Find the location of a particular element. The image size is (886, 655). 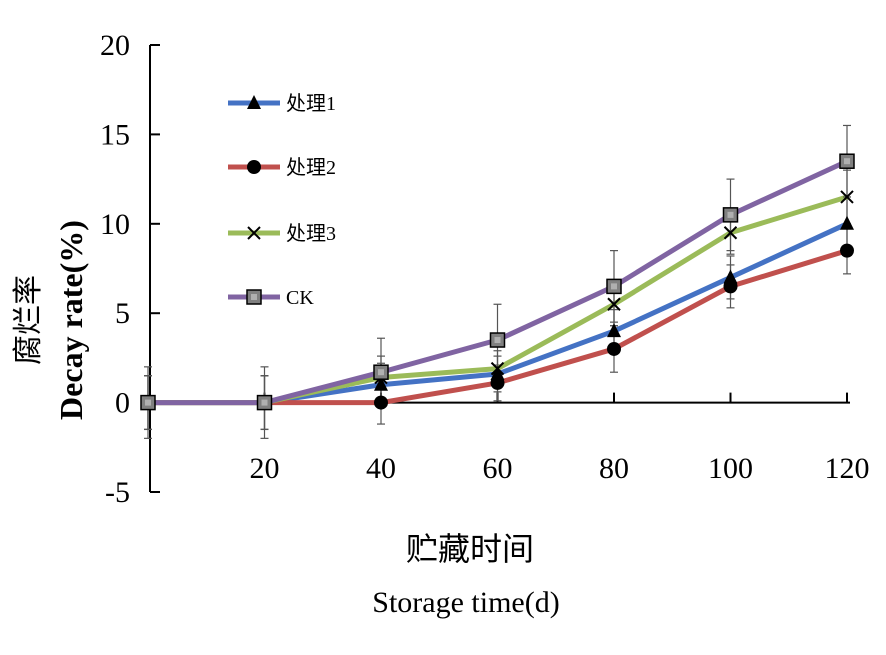

legend-label: 处理3 is located at coordinates (311, 233).